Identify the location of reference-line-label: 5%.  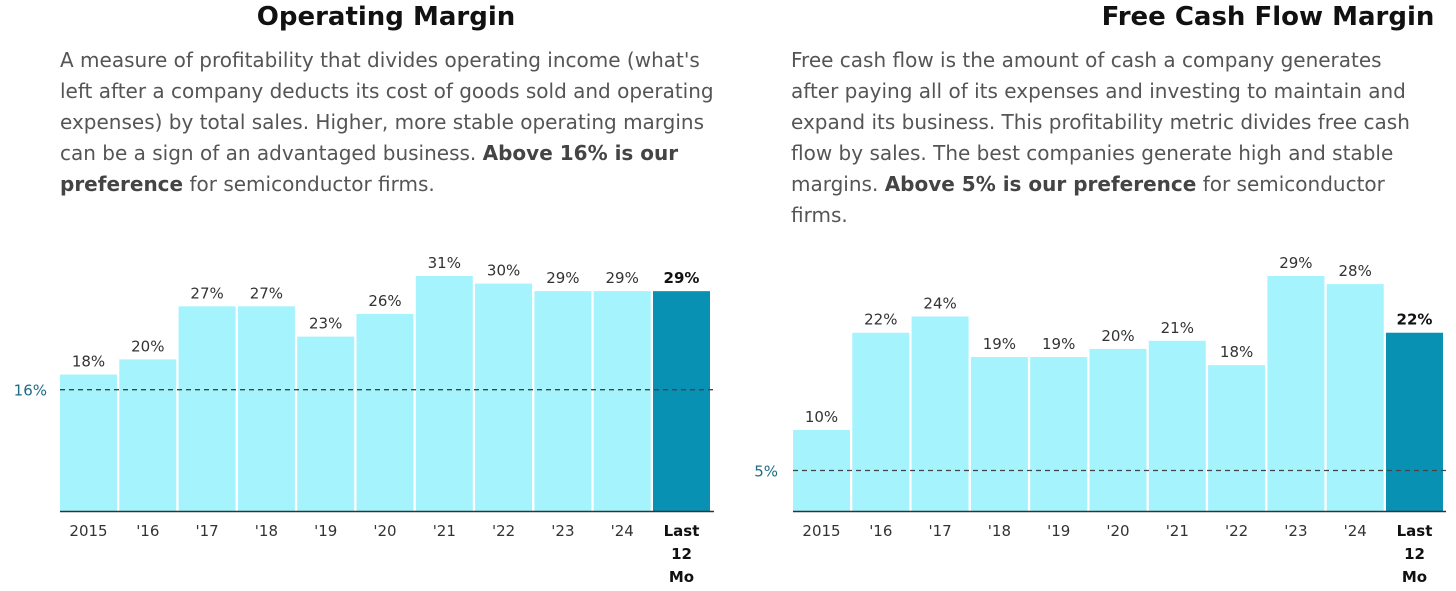
(766, 471).